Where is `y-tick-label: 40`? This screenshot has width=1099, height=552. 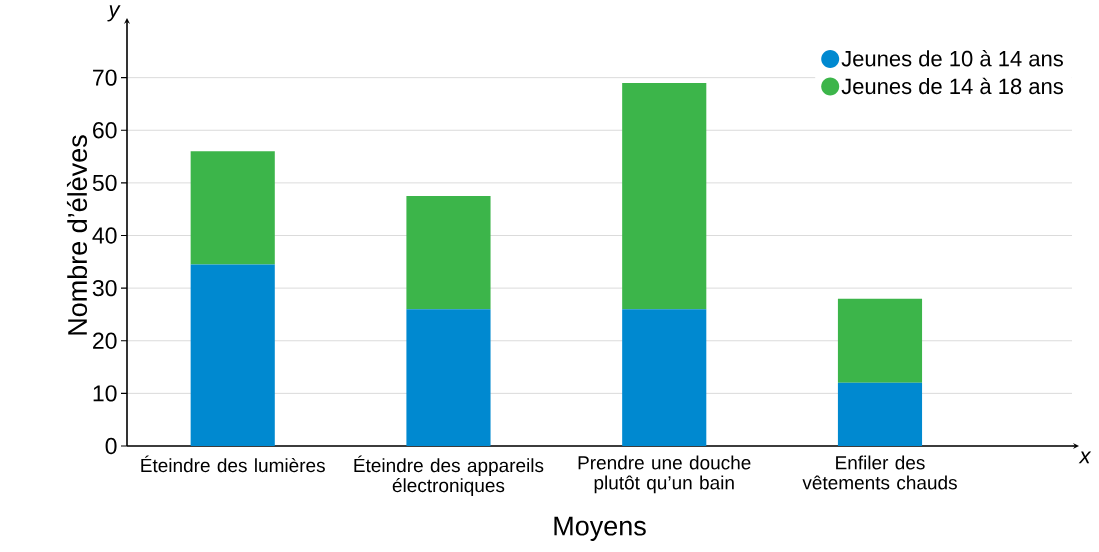
y-tick-label: 40 is located at coordinates (104, 235).